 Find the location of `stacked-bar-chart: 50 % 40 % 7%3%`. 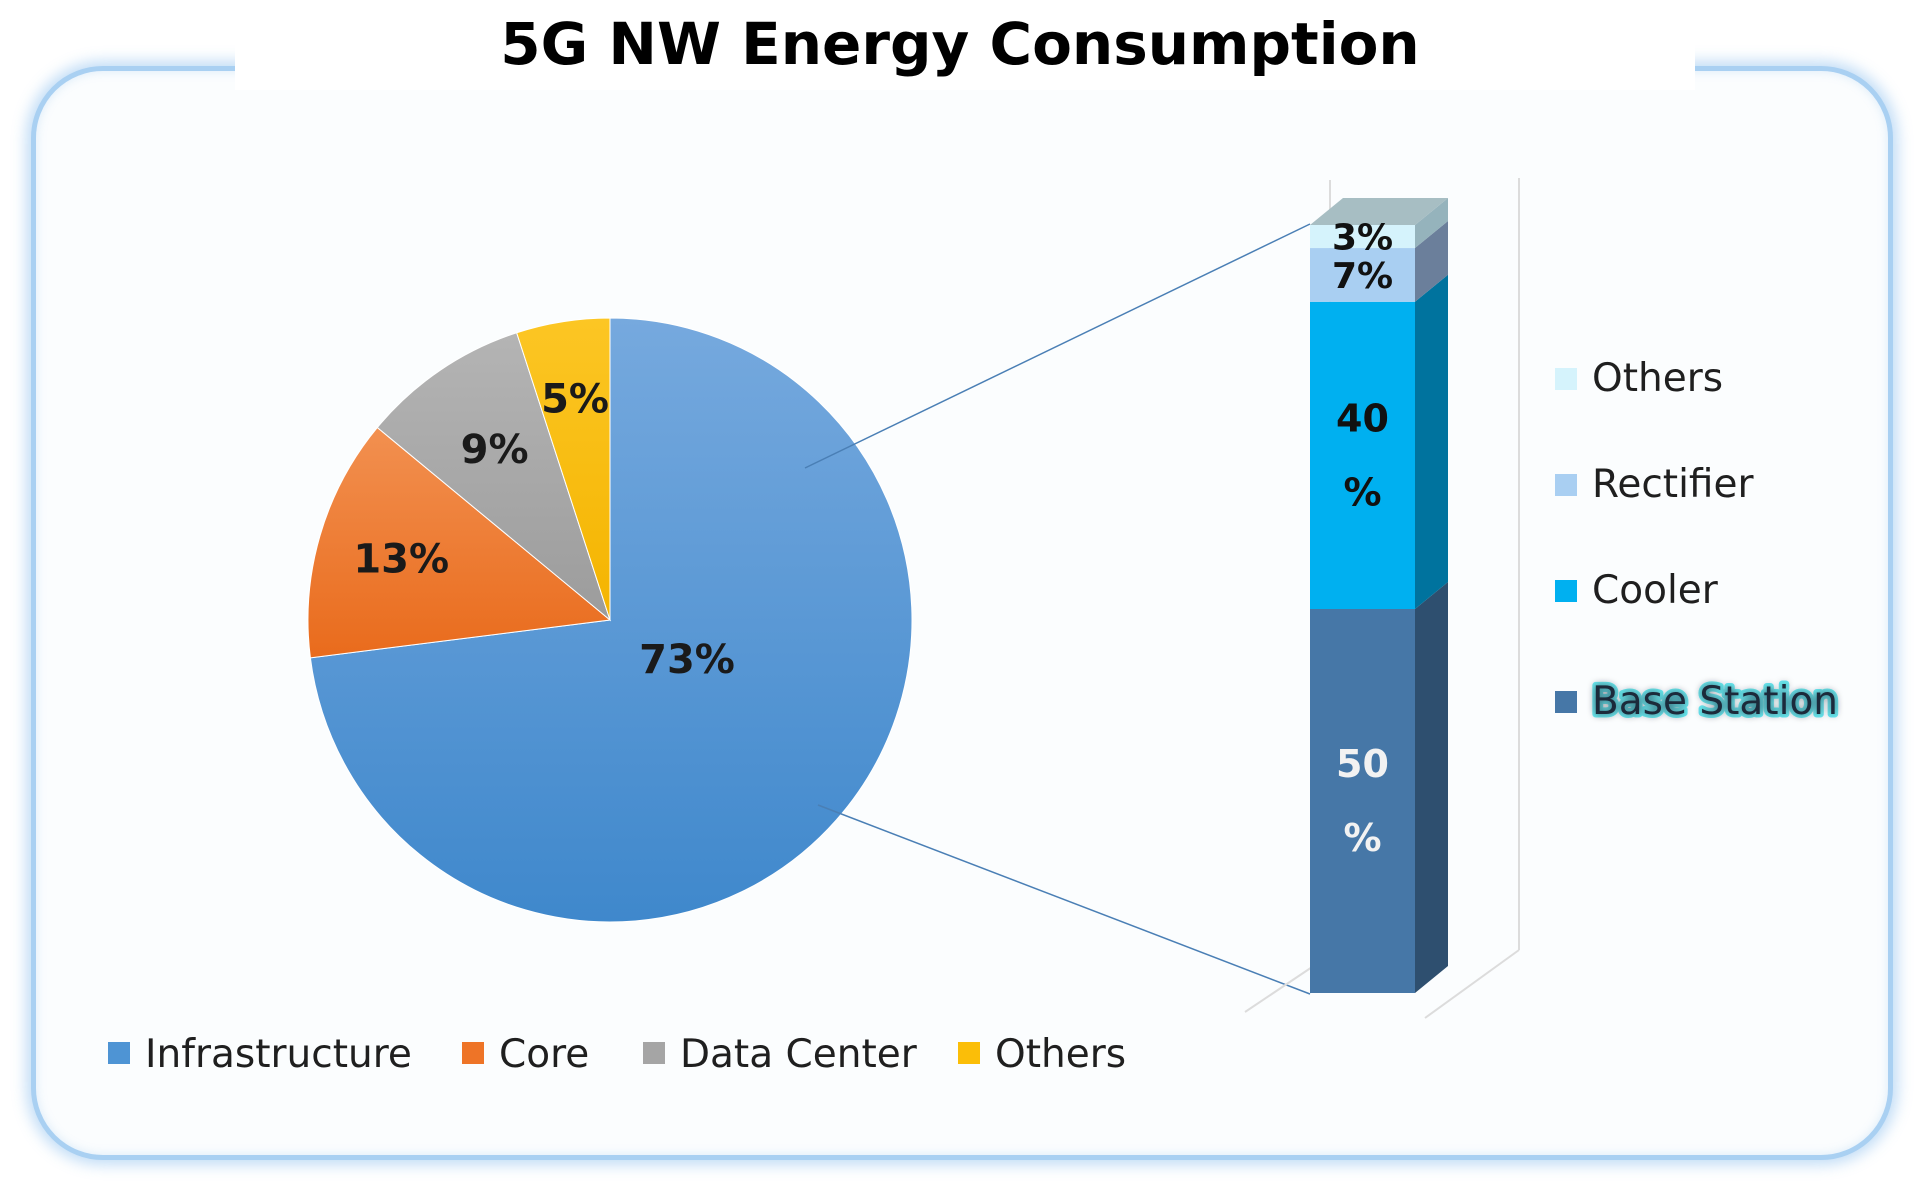

stacked-bar-chart: 50 % 40 % 7%3% is located at coordinates (1382, 598).